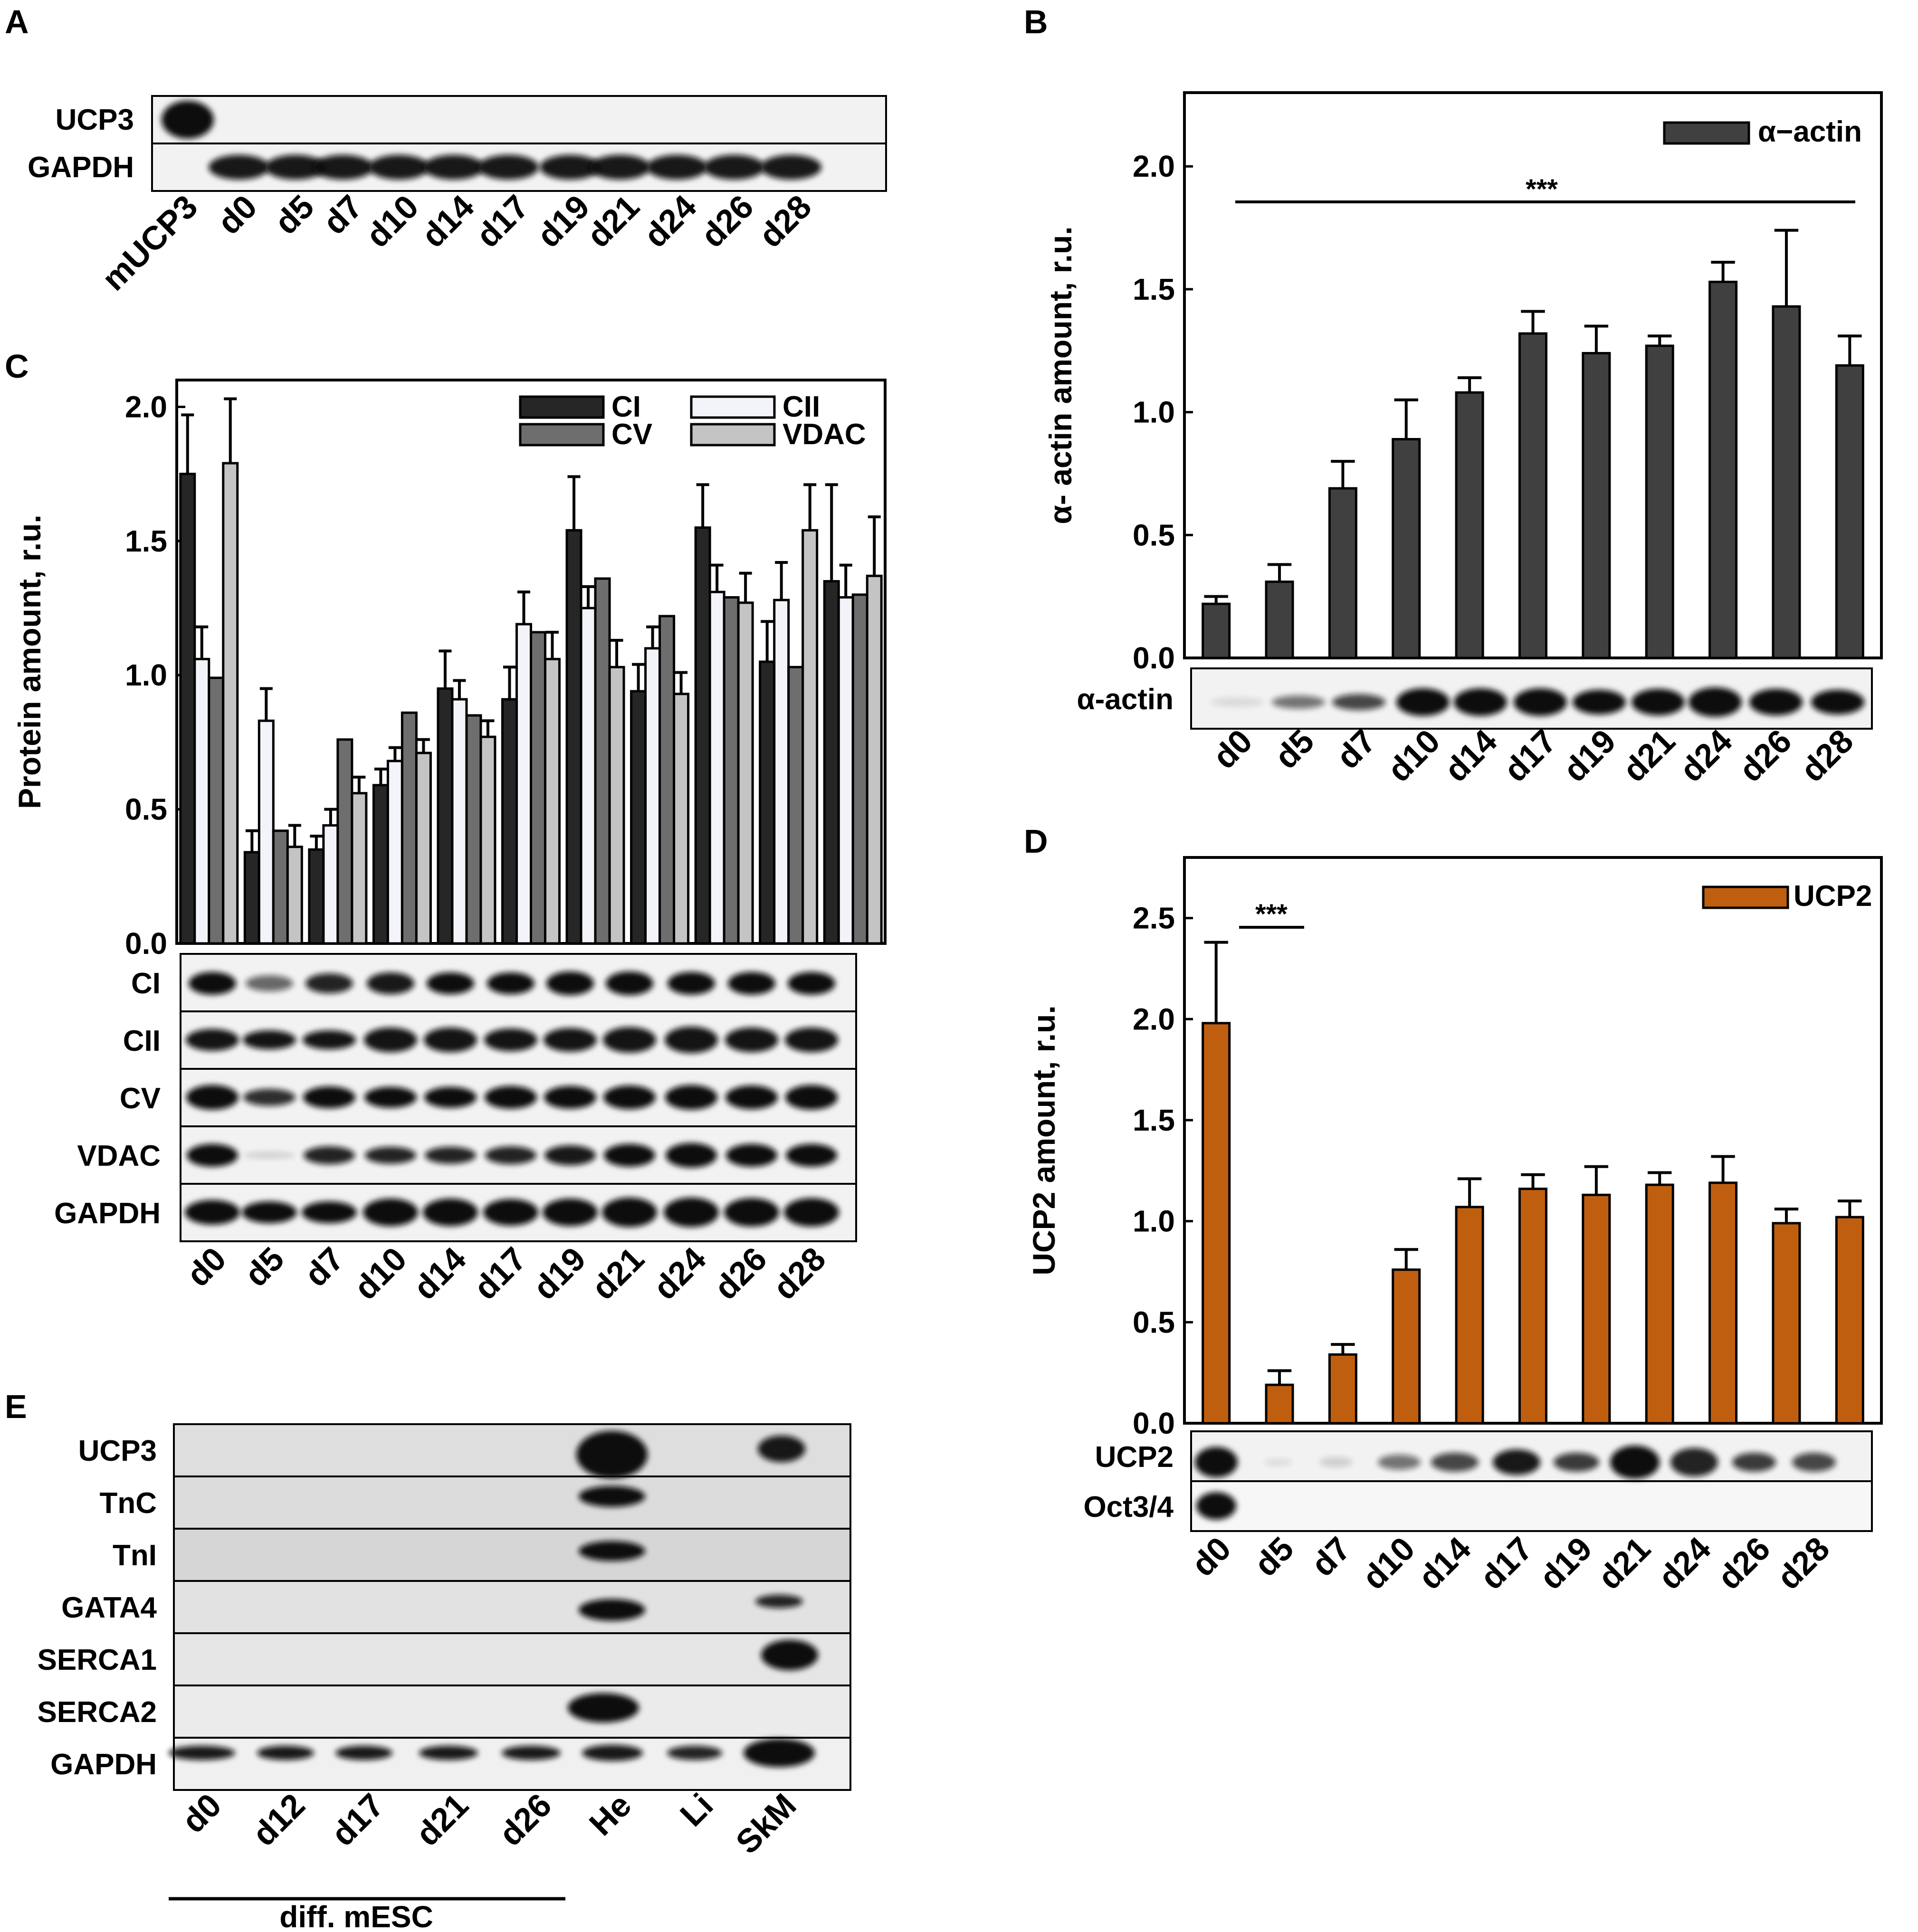 The height and width of the screenshot is (1932, 1918). I want to click on lane-label-a: d28, so click(785, 221).